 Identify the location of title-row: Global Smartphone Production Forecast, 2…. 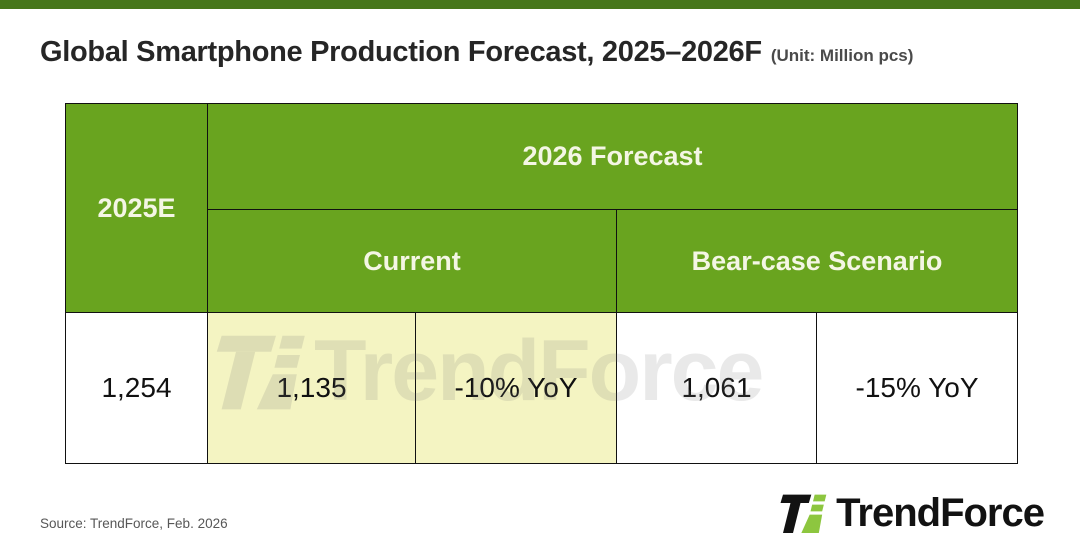
(476, 52).